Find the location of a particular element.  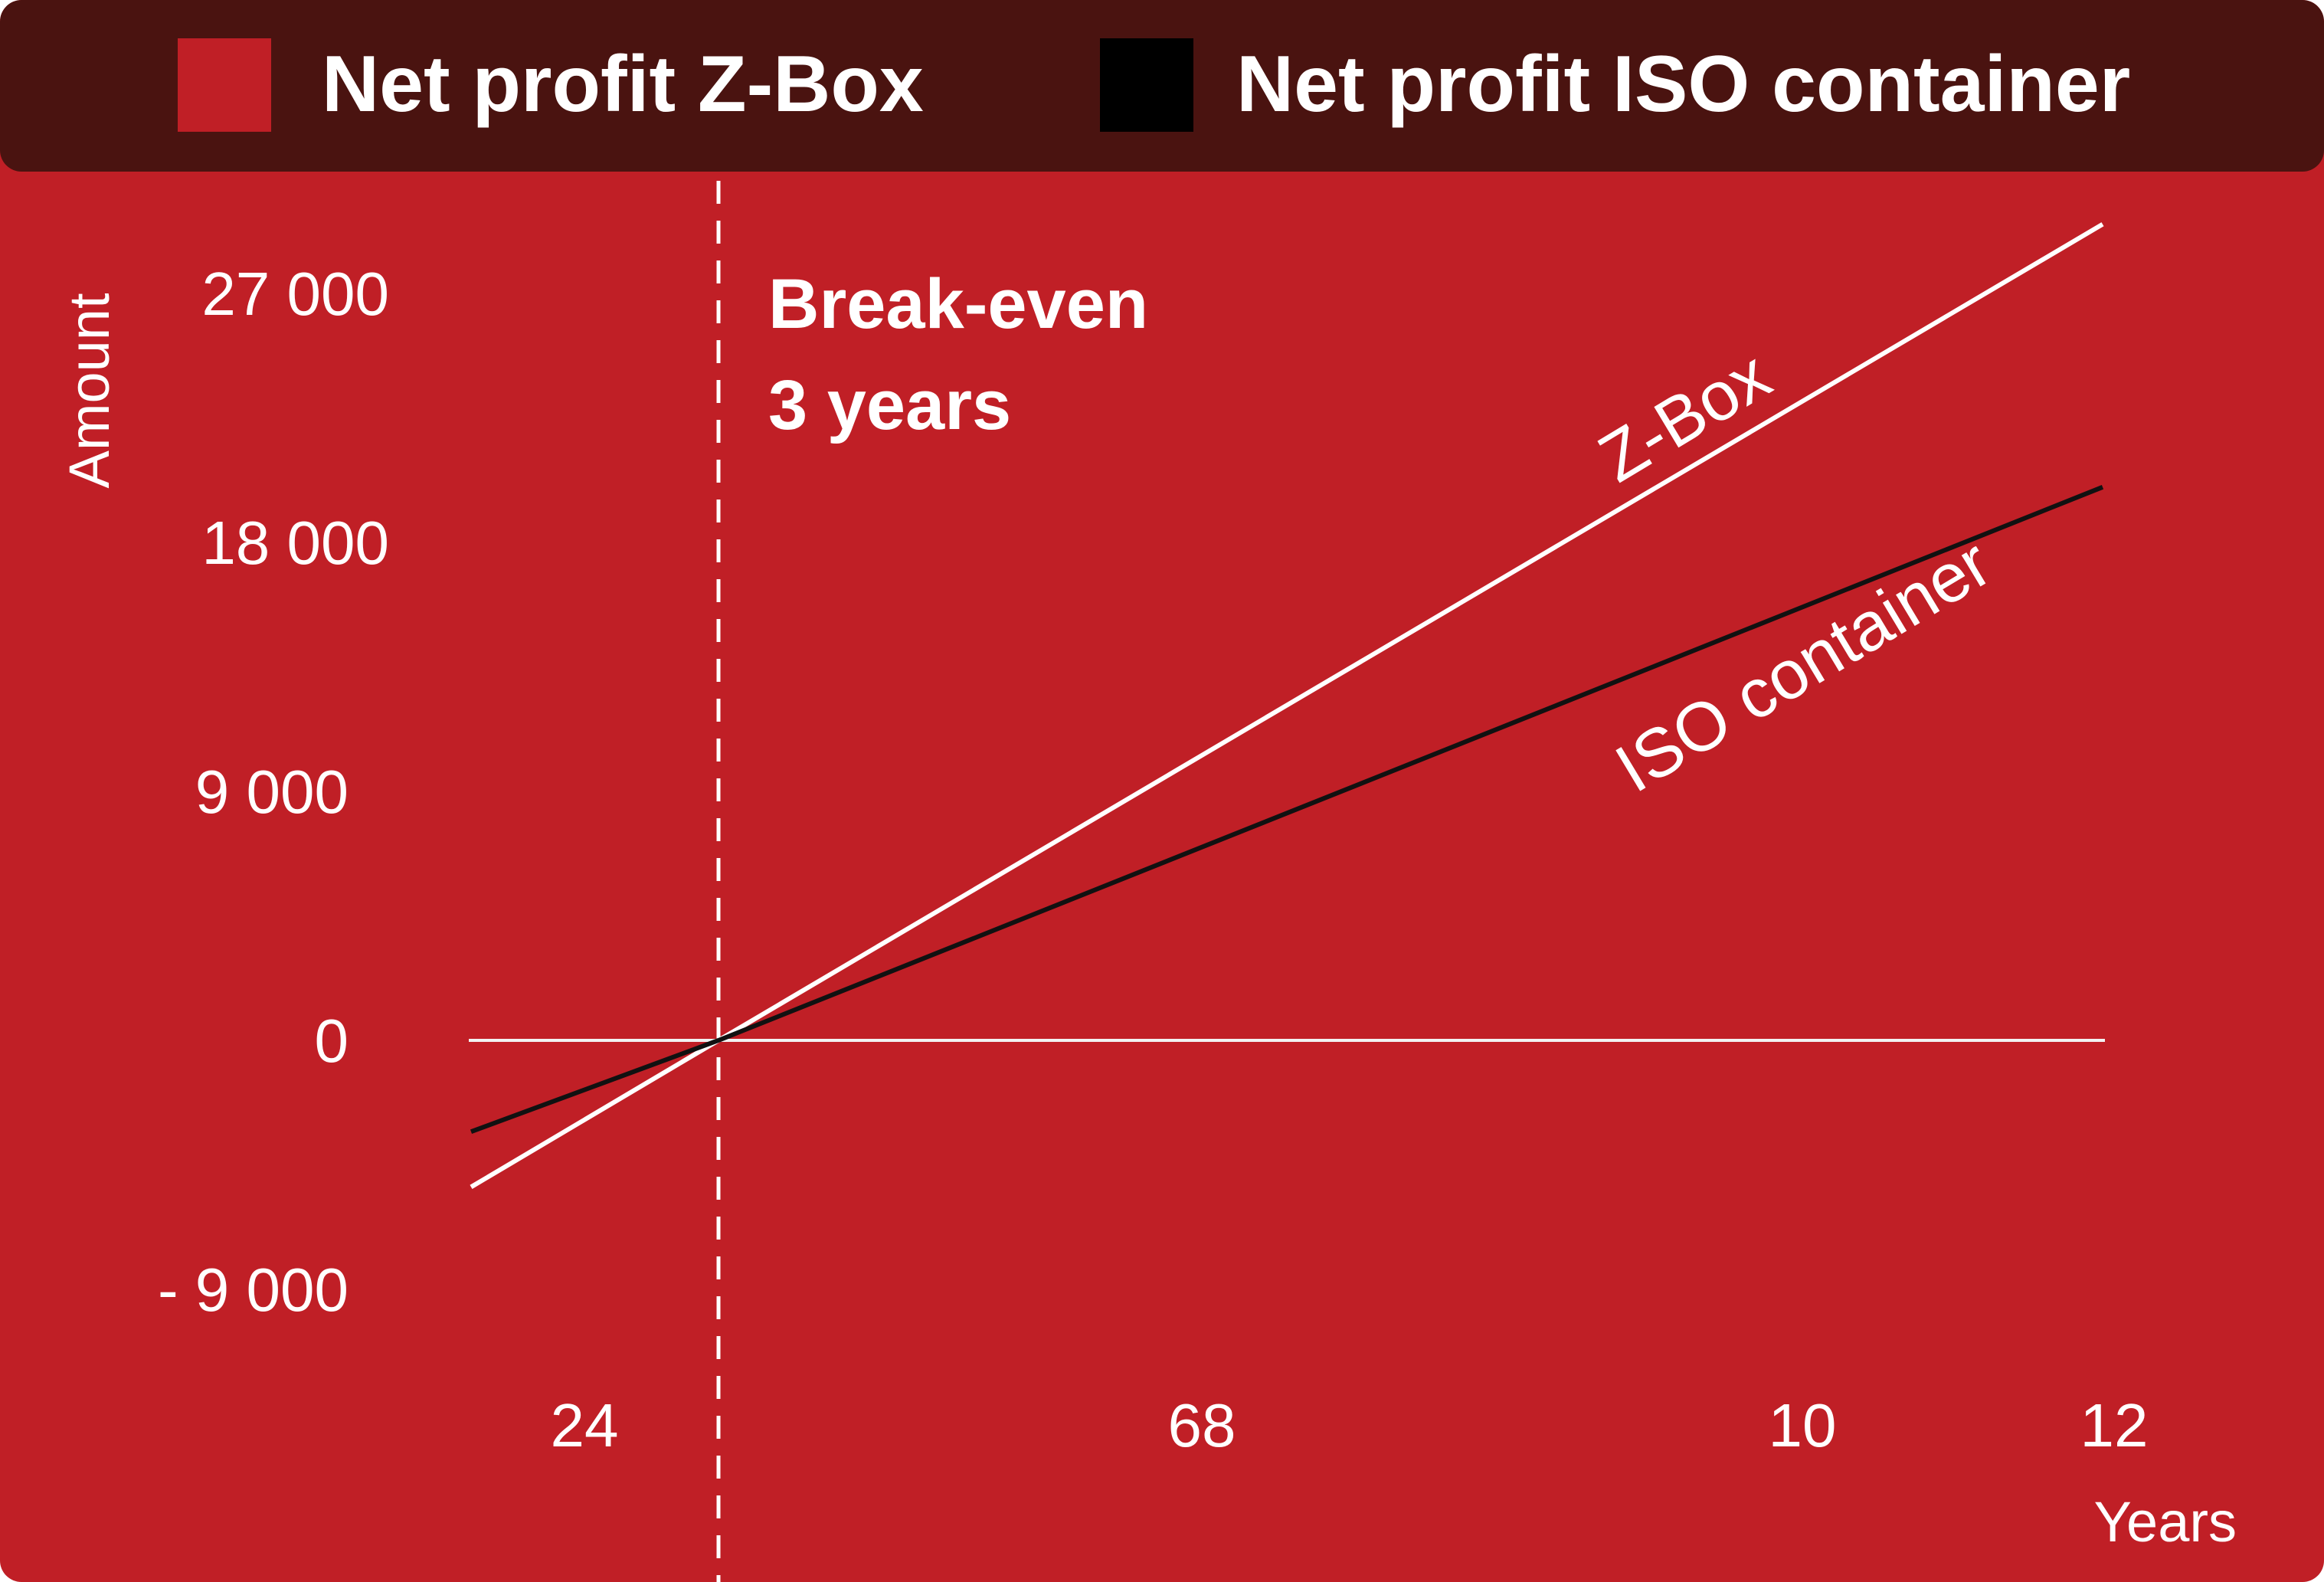

x-axis-ticks: 24 68 10 12 is located at coordinates (1350, 1425).